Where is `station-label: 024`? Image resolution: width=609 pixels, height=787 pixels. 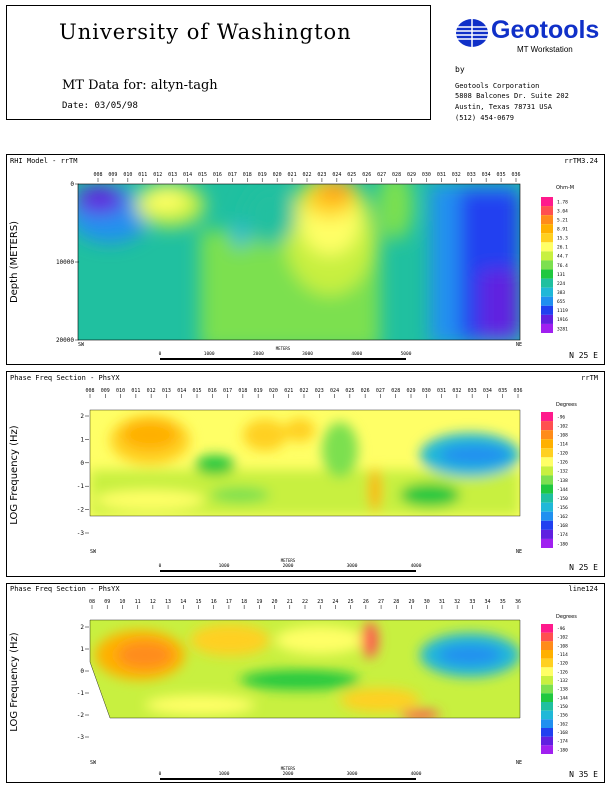 station-label: 024 is located at coordinates (336, 175).